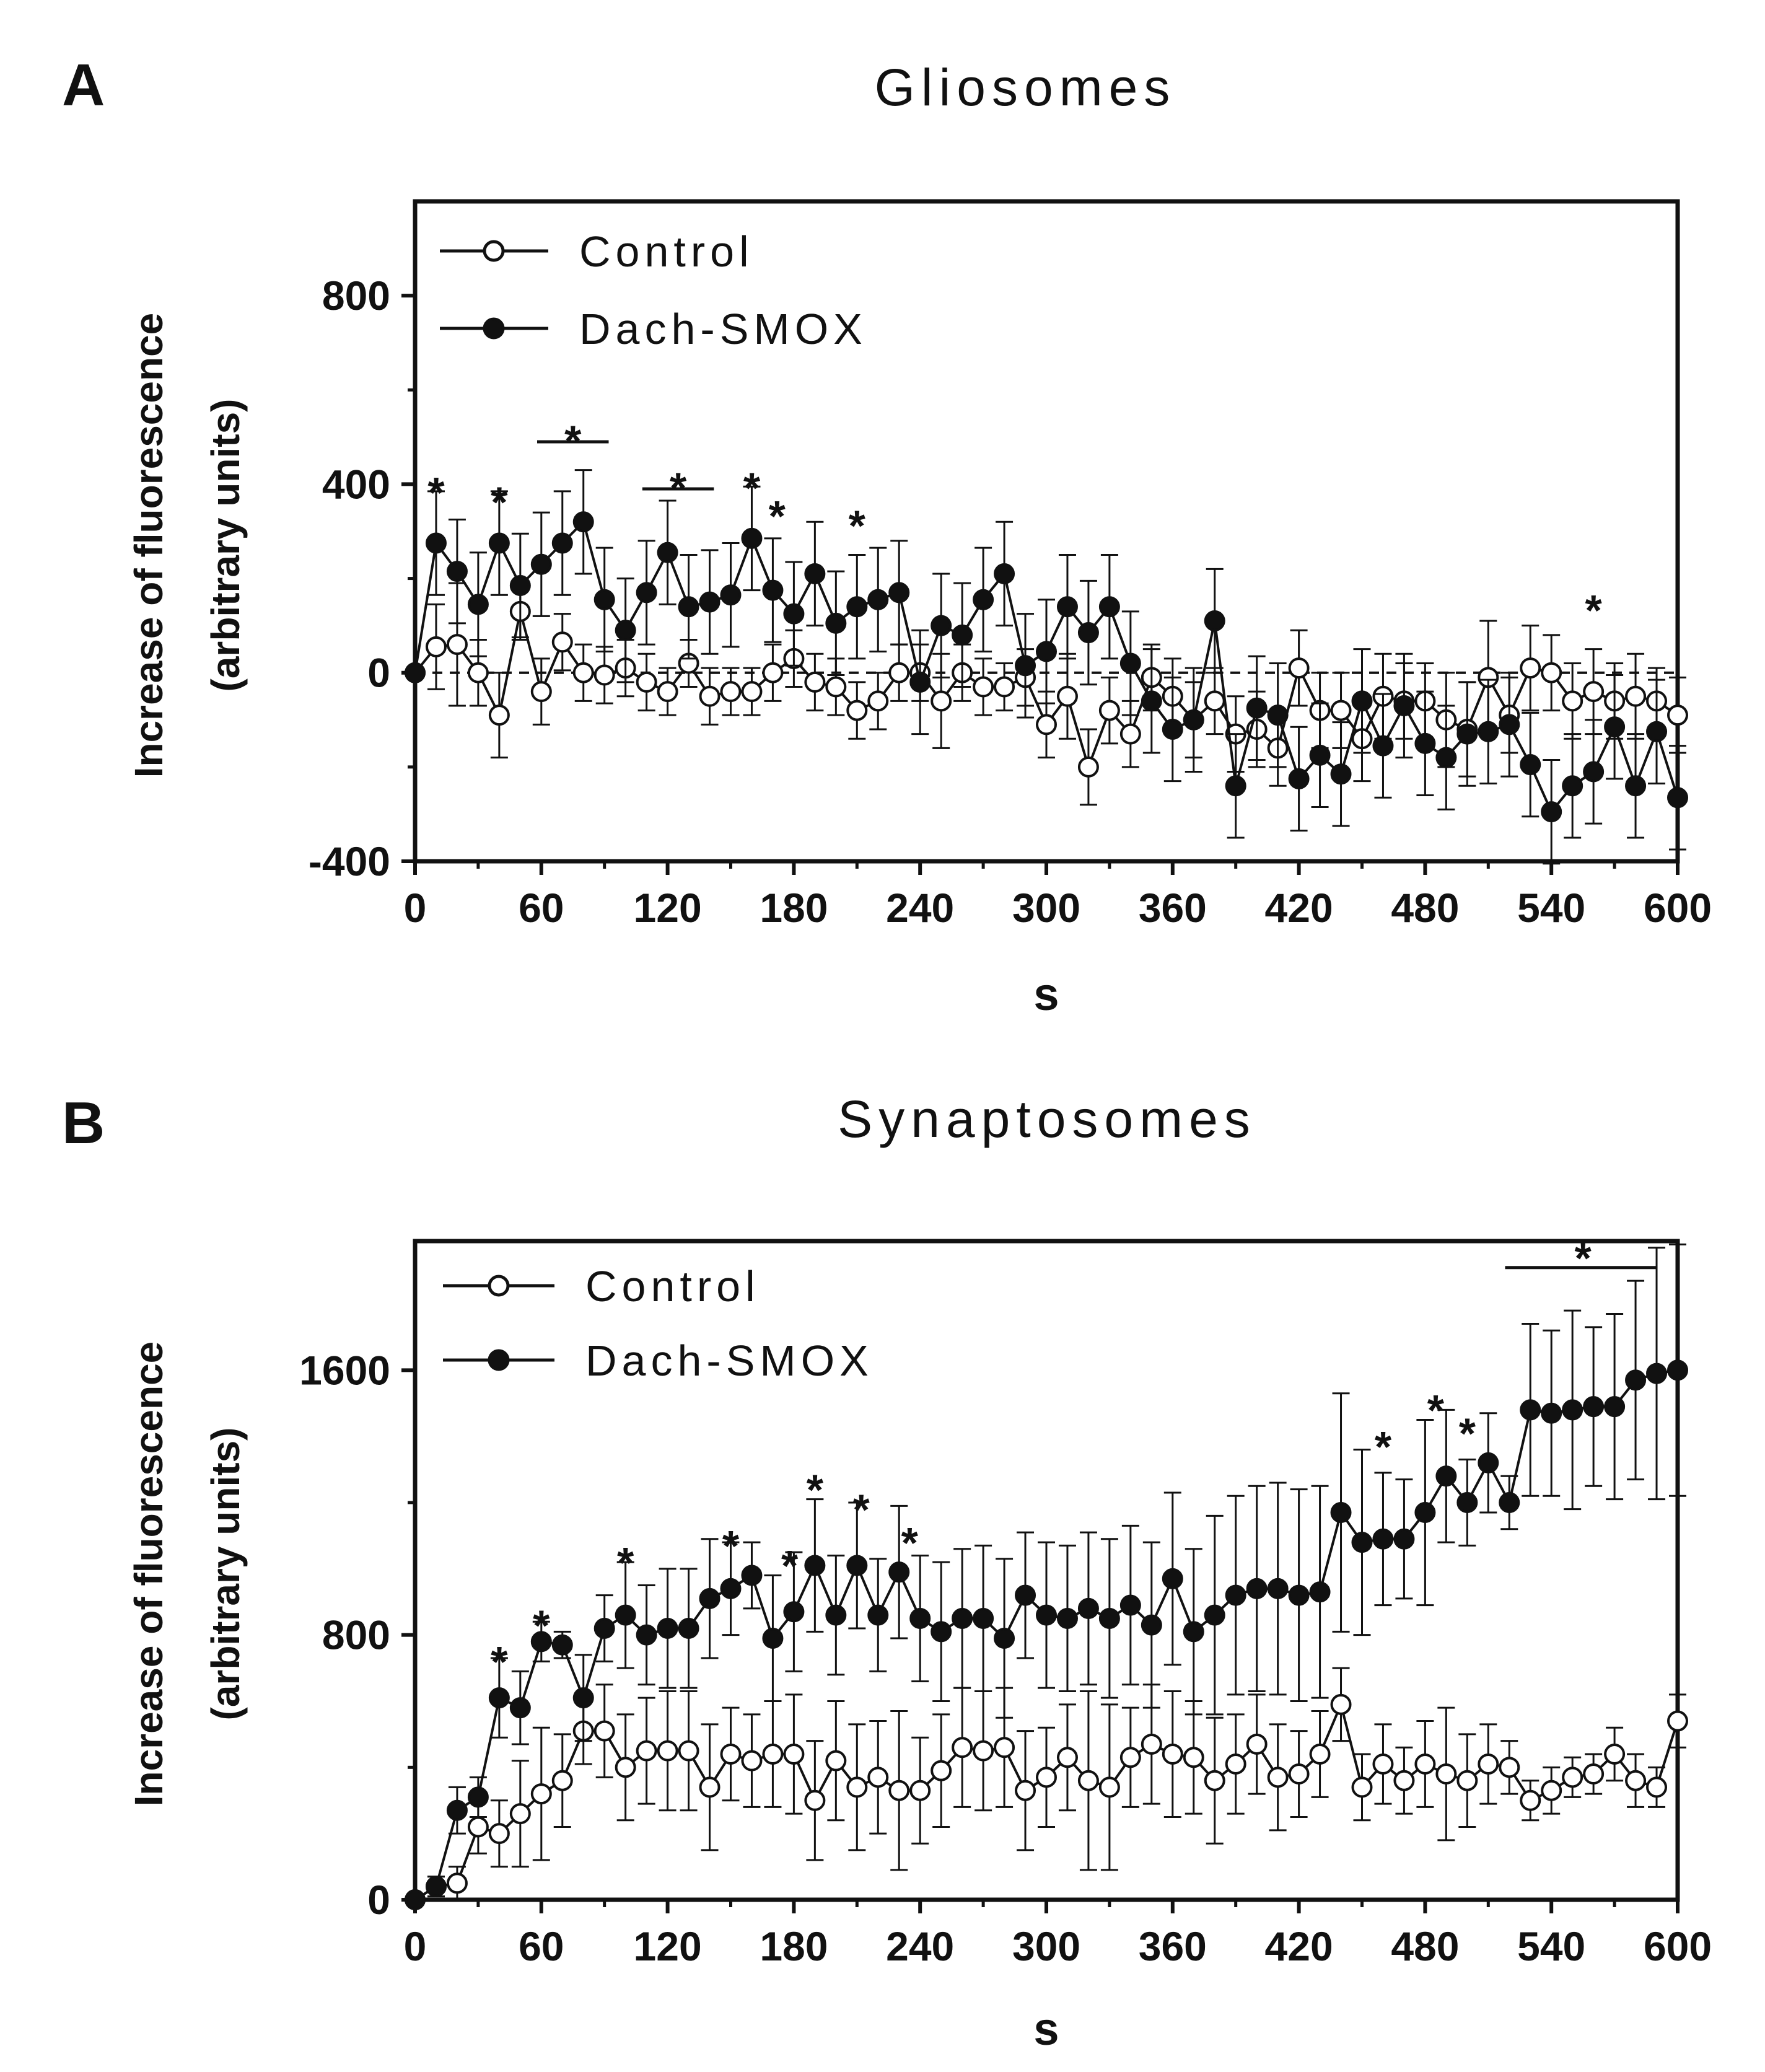  What do you see at coordinates (494, 329) in the screenshot?
I see `legend-dach-smox-marker` at bounding box center [494, 329].